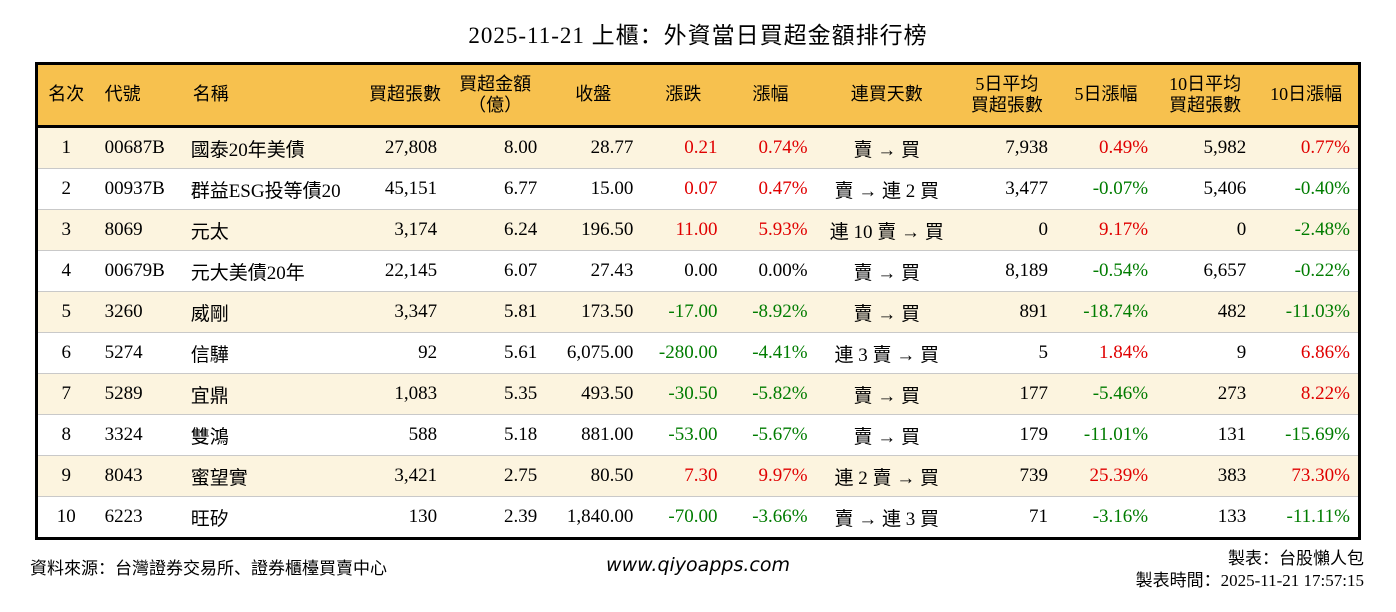  Describe the element at coordinates (1205, 230) in the screenshot. I see `cell-avg10: 0` at that location.